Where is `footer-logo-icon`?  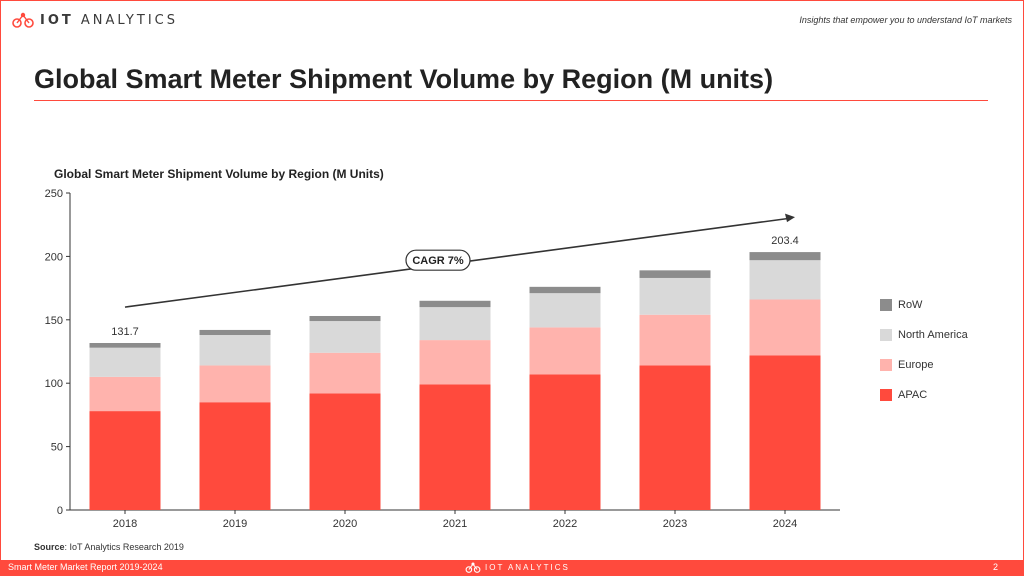
footer-logo-icon is located at coordinates (473, 567).